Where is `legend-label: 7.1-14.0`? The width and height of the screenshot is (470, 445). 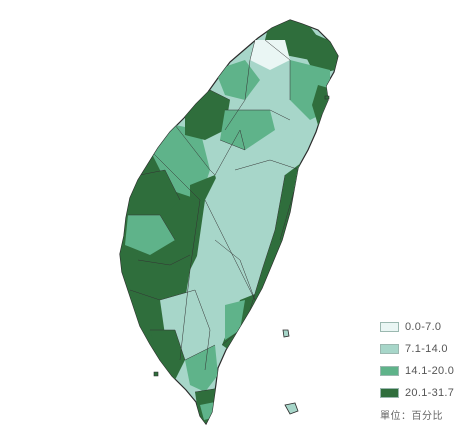
legend-label: 7.1-14.0 is located at coordinates (426, 349).